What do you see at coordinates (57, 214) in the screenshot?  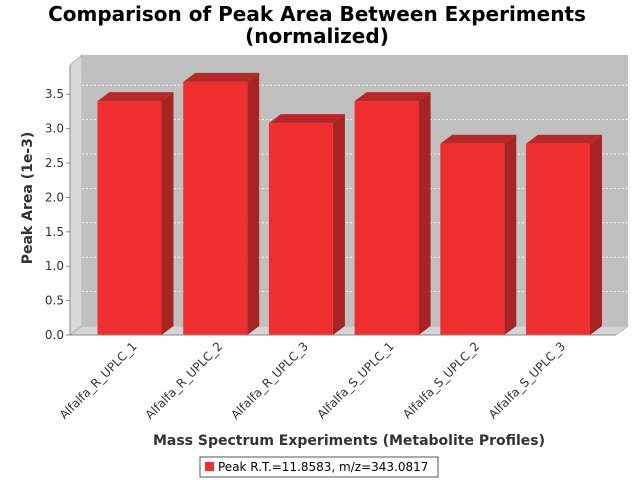 I see `y-axis-ticks: 0.0 0.5 1.0 1.5 2.0 2.5 3.0 3.5` at bounding box center [57, 214].